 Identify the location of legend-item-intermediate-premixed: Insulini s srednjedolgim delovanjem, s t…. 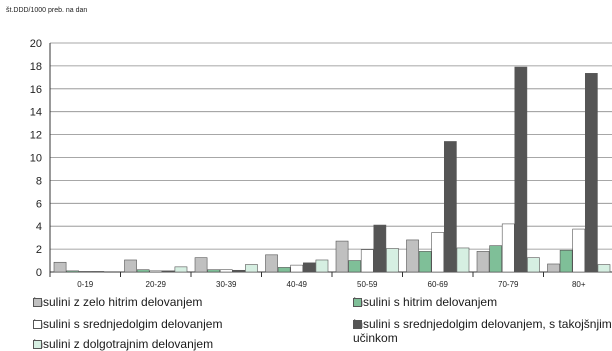
(482, 331).